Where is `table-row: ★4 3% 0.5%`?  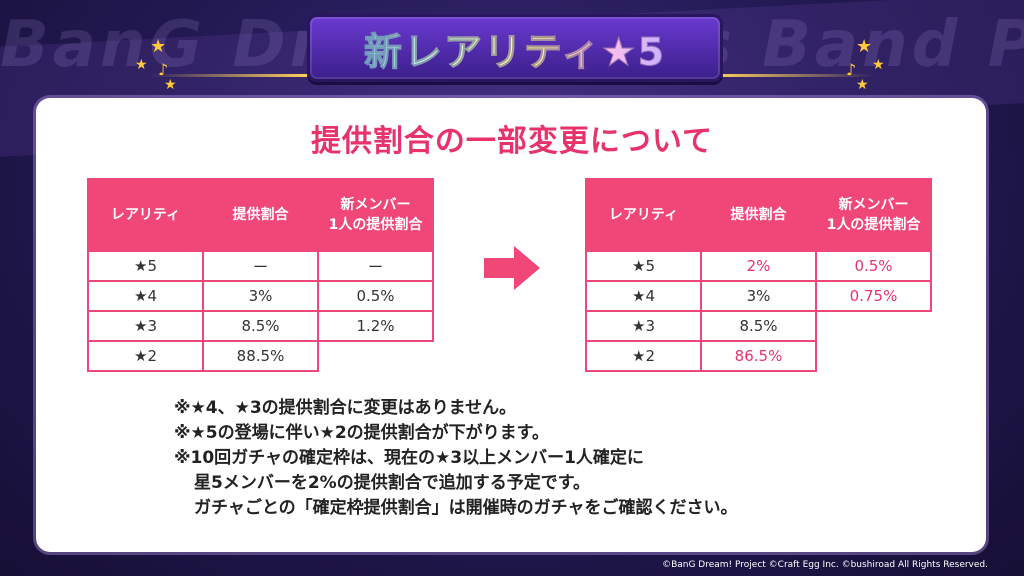
table-row: ★4 3% 0.5% is located at coordinates (260, 296).